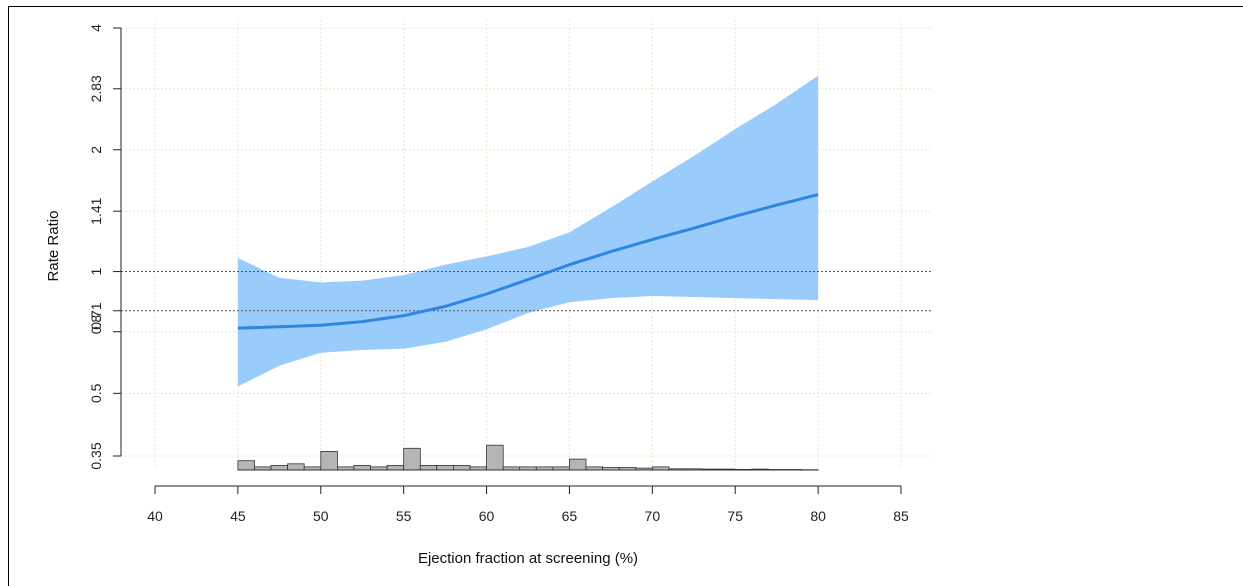  What do you see at coordinates (404, 516) in the screenshot?
I see `x-tick-label: 55` at bounding box center [404, 516].